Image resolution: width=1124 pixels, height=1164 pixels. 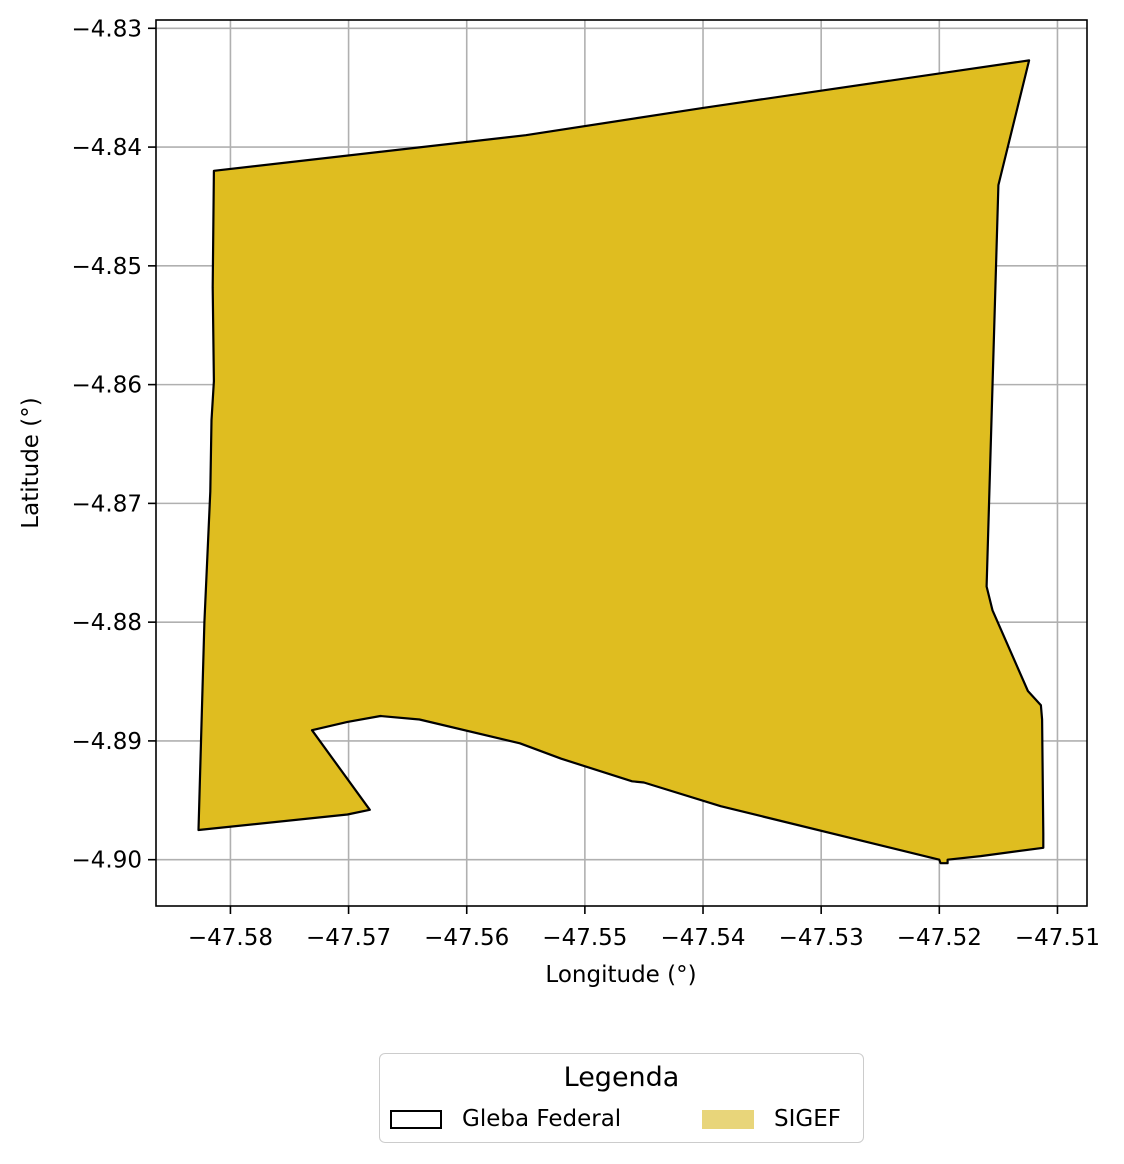 I want to click on legend-swatch-gleba-federal, so click(x=416, y=1119).